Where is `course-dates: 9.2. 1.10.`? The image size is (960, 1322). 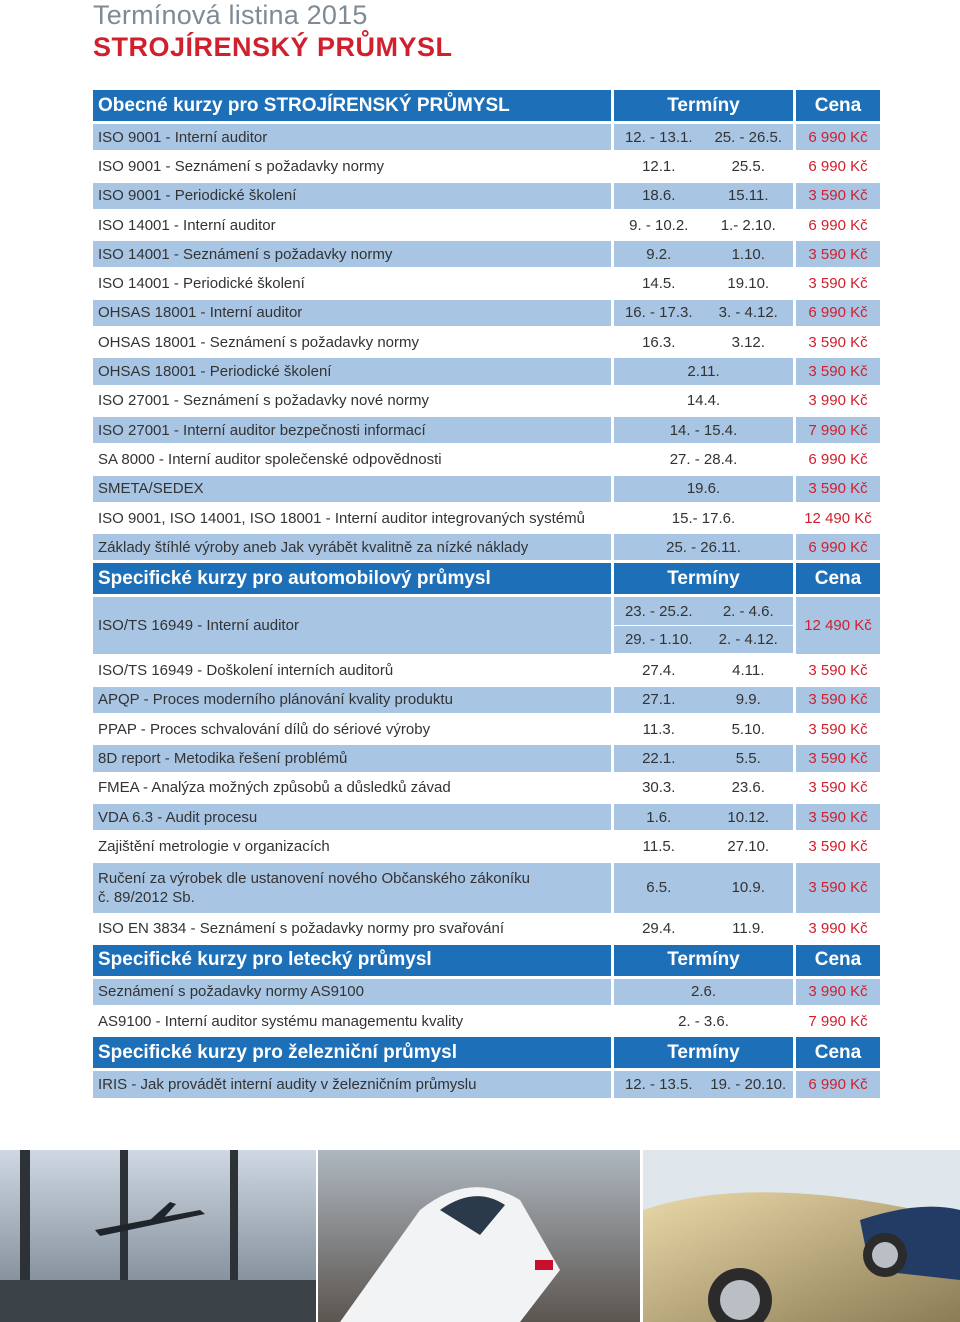
course-dates: 9.2. 1.10. is located at coordinates (703, 254).